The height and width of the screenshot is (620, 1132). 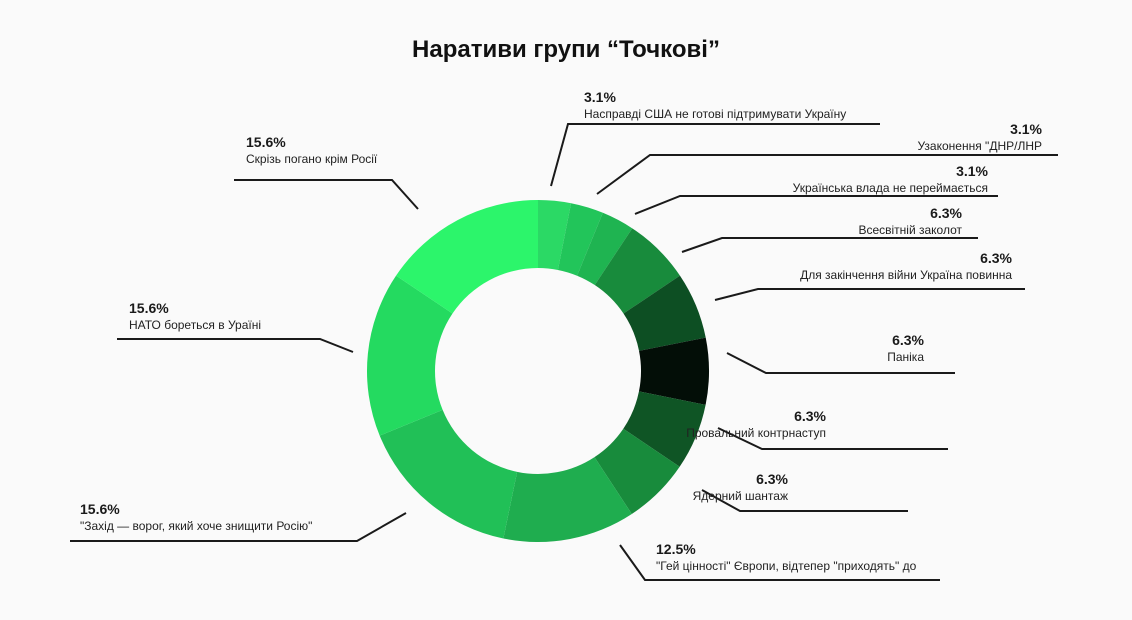 What do you see at coordinates (905, 357) in the screenshot?
I see `slice-text: Паніка` at bounding box center [905, 357].